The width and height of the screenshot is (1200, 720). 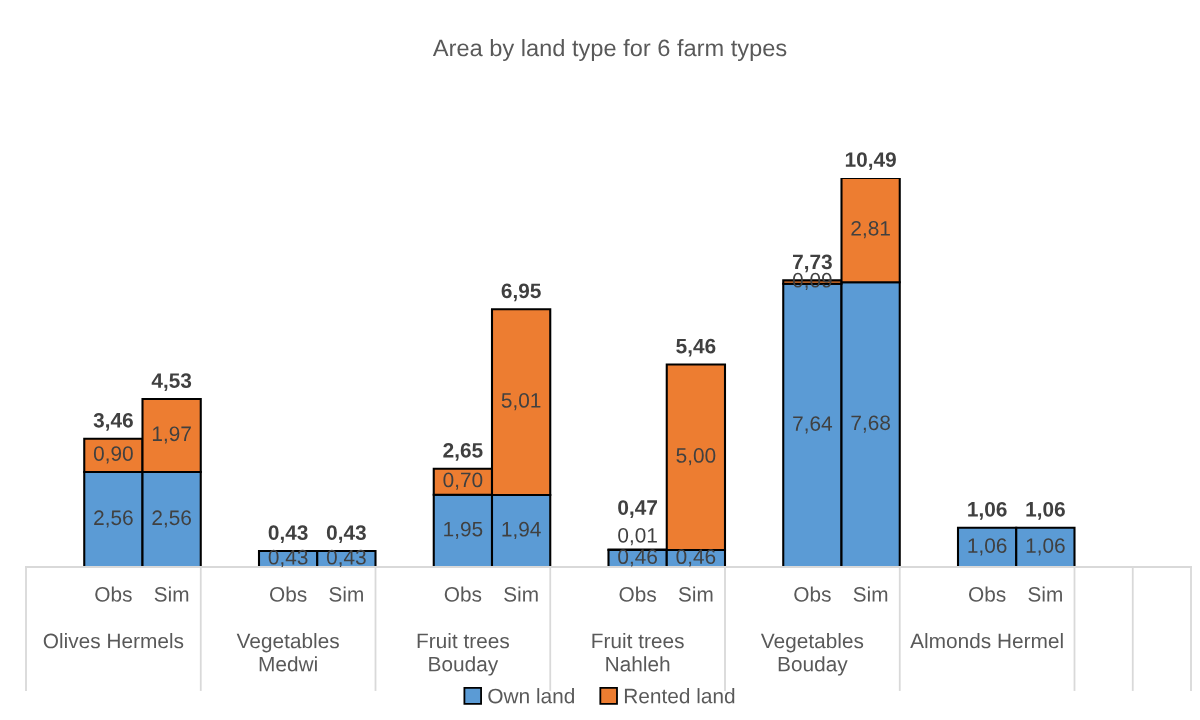 I want to click on total-label: 2,65, so click(x=463, y=451).